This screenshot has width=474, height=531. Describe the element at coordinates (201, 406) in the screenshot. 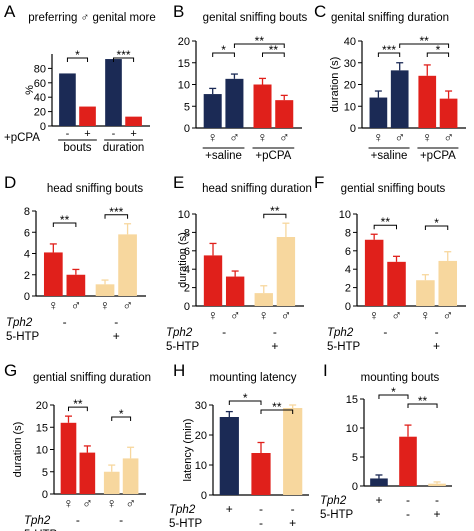

I see `y-tick-label: 30` at that location.